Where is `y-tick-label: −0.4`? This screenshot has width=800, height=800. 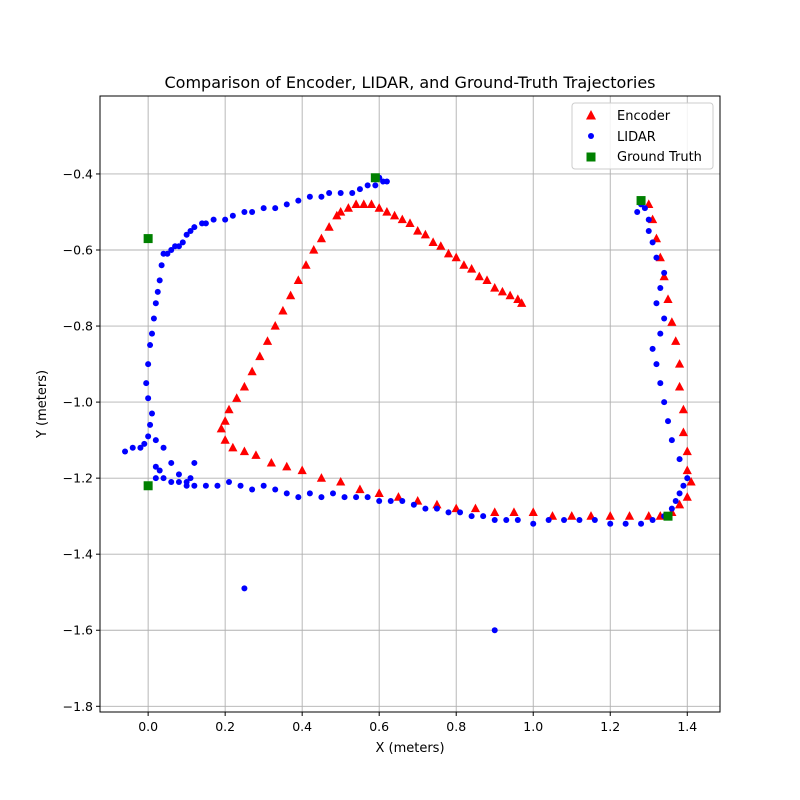
y-tick-label: −0.4 is located at coordinates (78, 173).